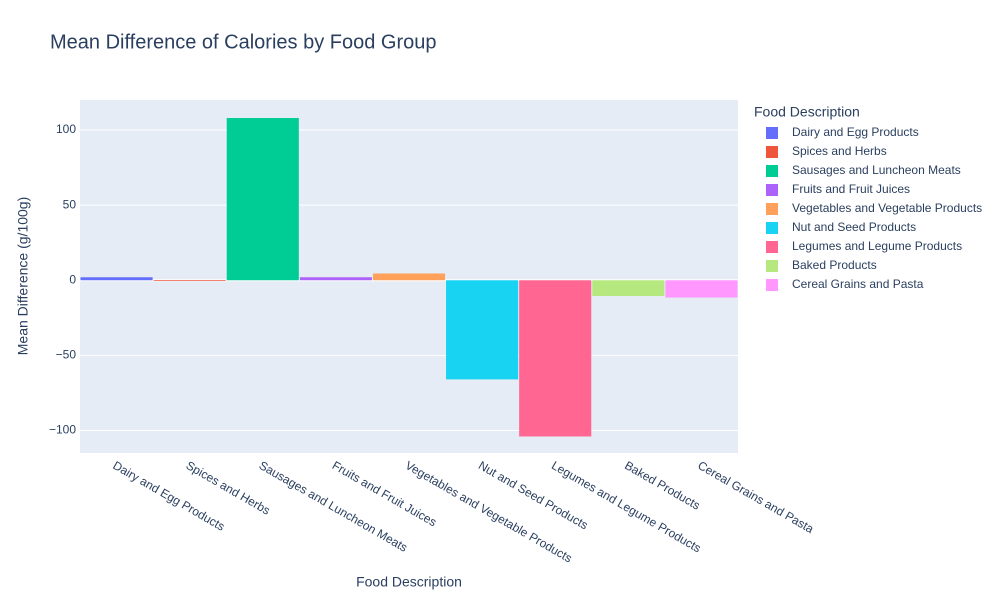 This screenshot has height=600, width=1000. I want to click on x-tick-label: Sausages and Luncheon Meats, so click(333, 506).